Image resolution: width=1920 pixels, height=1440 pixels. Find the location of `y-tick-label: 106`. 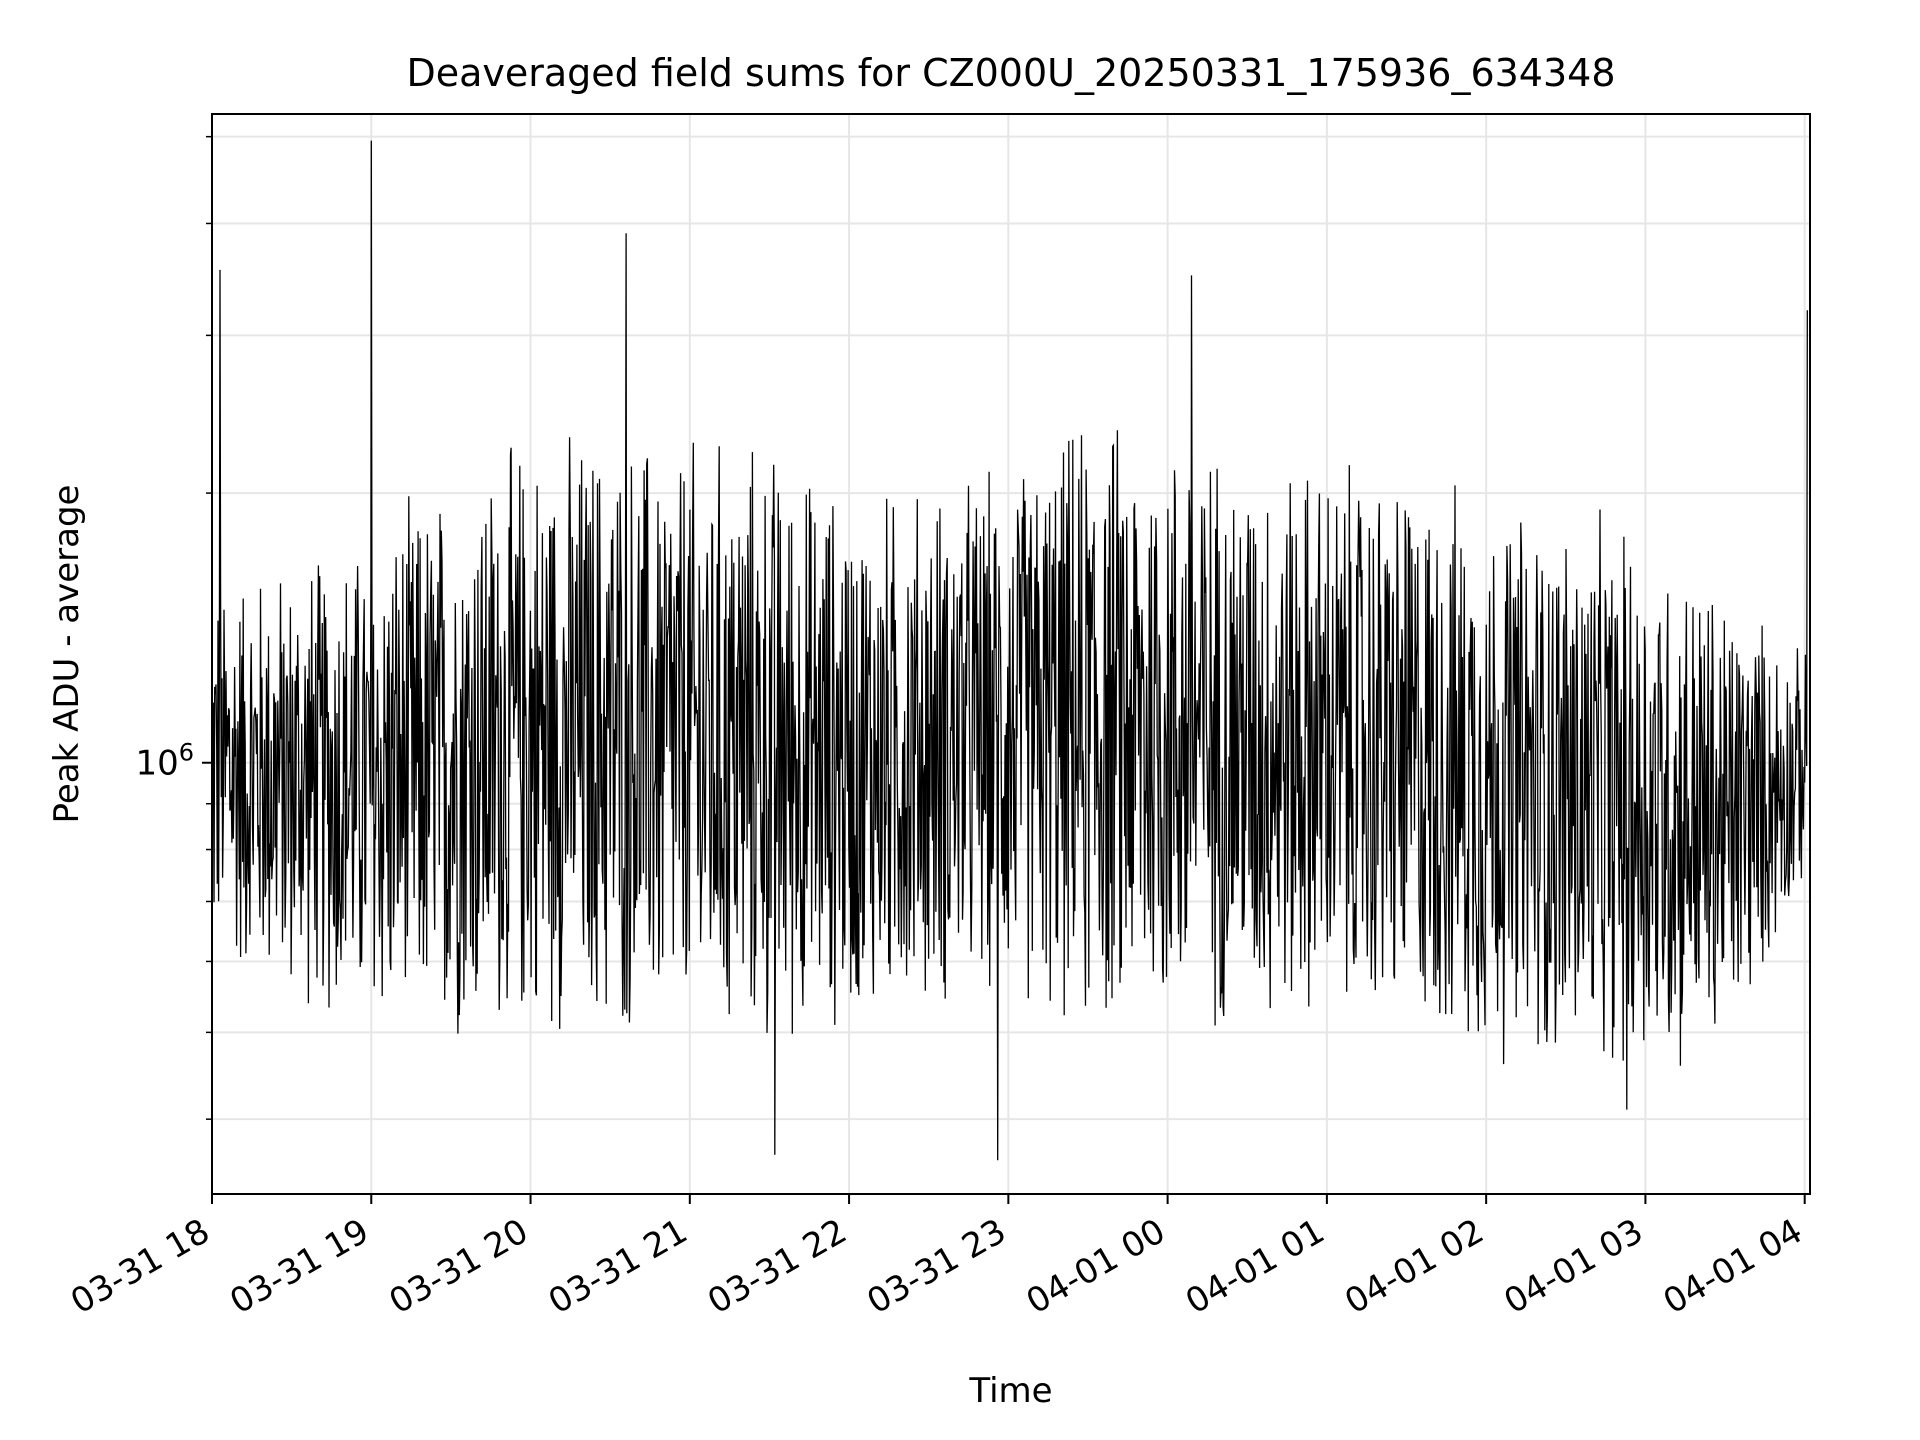

y-tick-label: 106 is located at coordinates (164, 761).